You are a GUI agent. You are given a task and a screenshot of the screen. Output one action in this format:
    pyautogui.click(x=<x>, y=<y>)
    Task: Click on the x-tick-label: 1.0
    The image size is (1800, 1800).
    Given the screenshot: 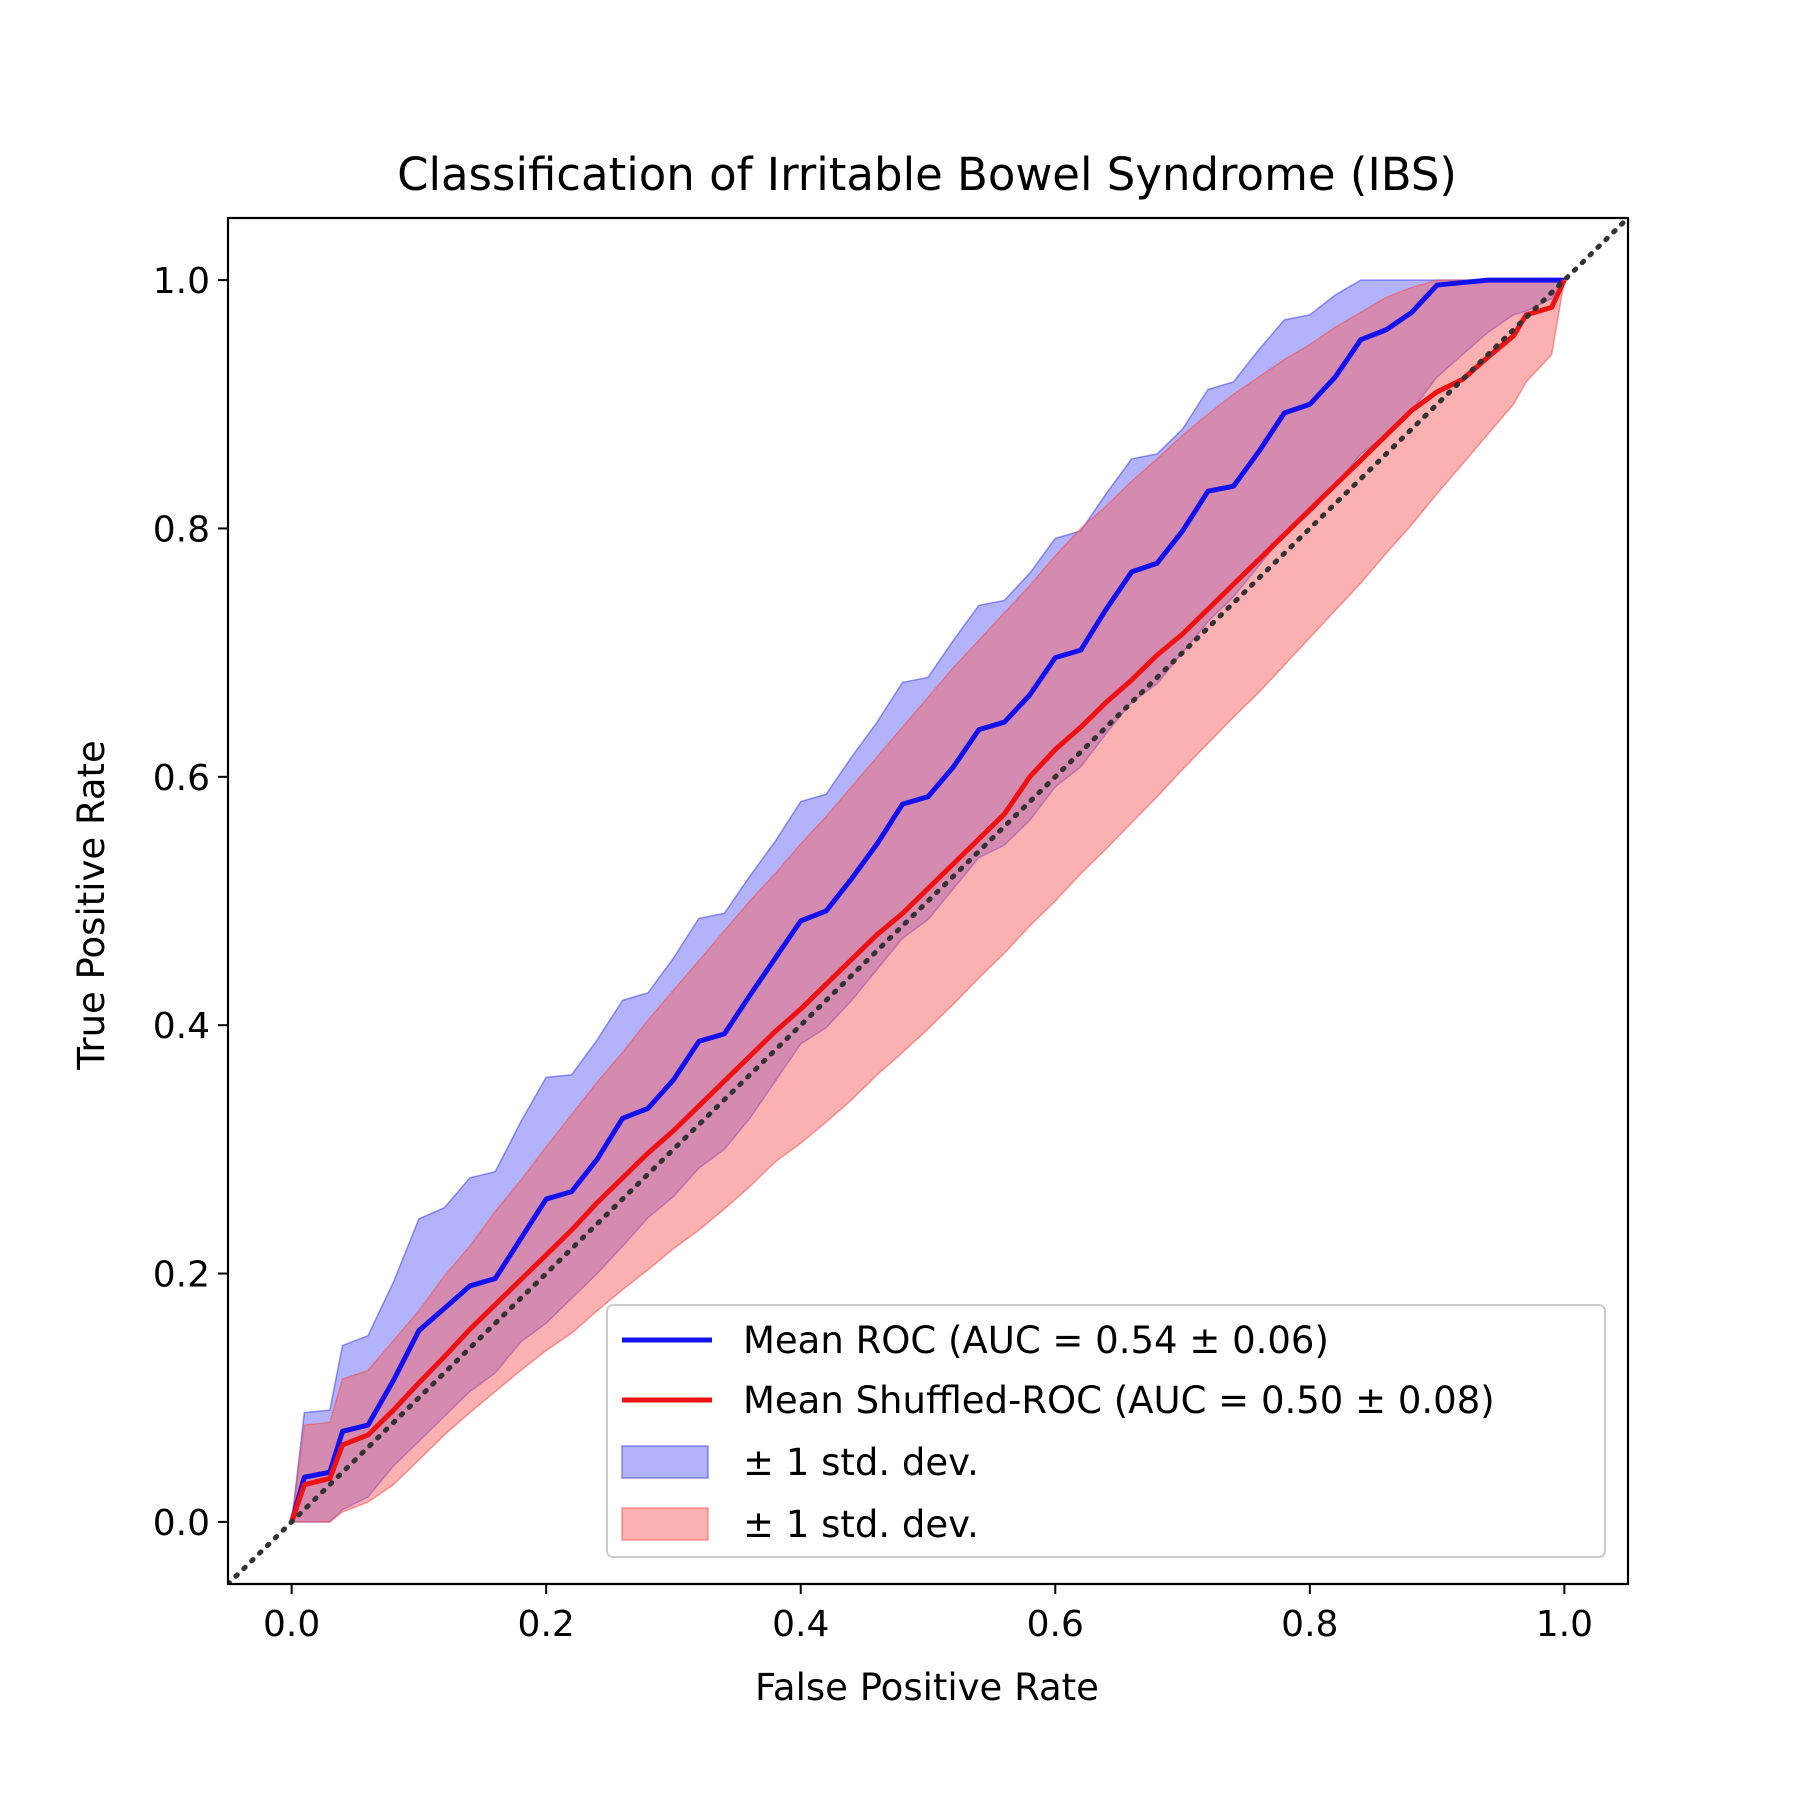 What is the action you would take?
    pyautogui.click(x=1564, y=1624)
    